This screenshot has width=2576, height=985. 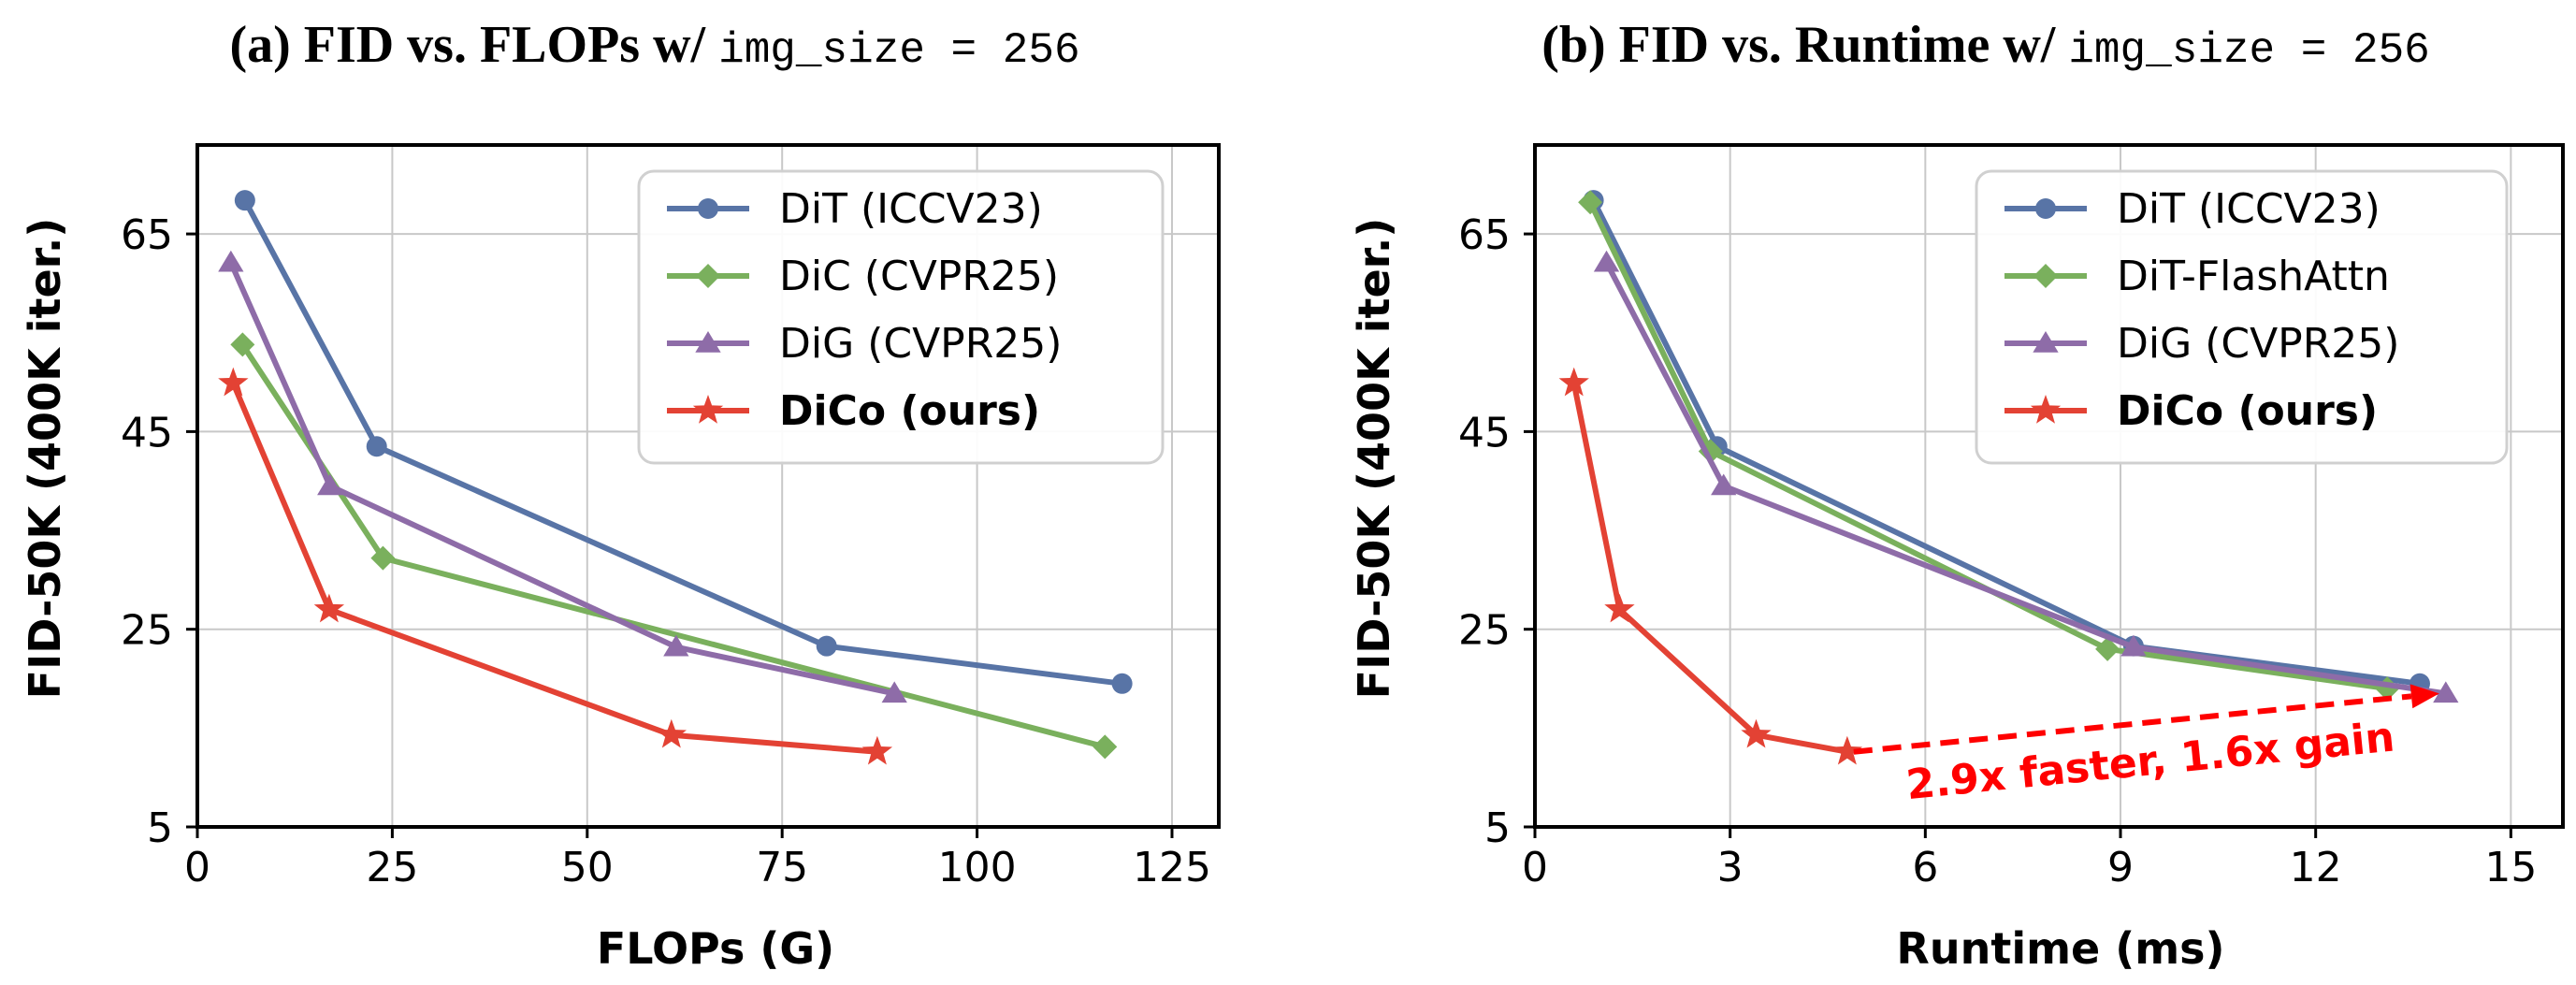 What do you see at coordinates (2132, 724) in the screenshot?
I see `panel-b-annotation-arrow` at bounding box center [2132, 724].